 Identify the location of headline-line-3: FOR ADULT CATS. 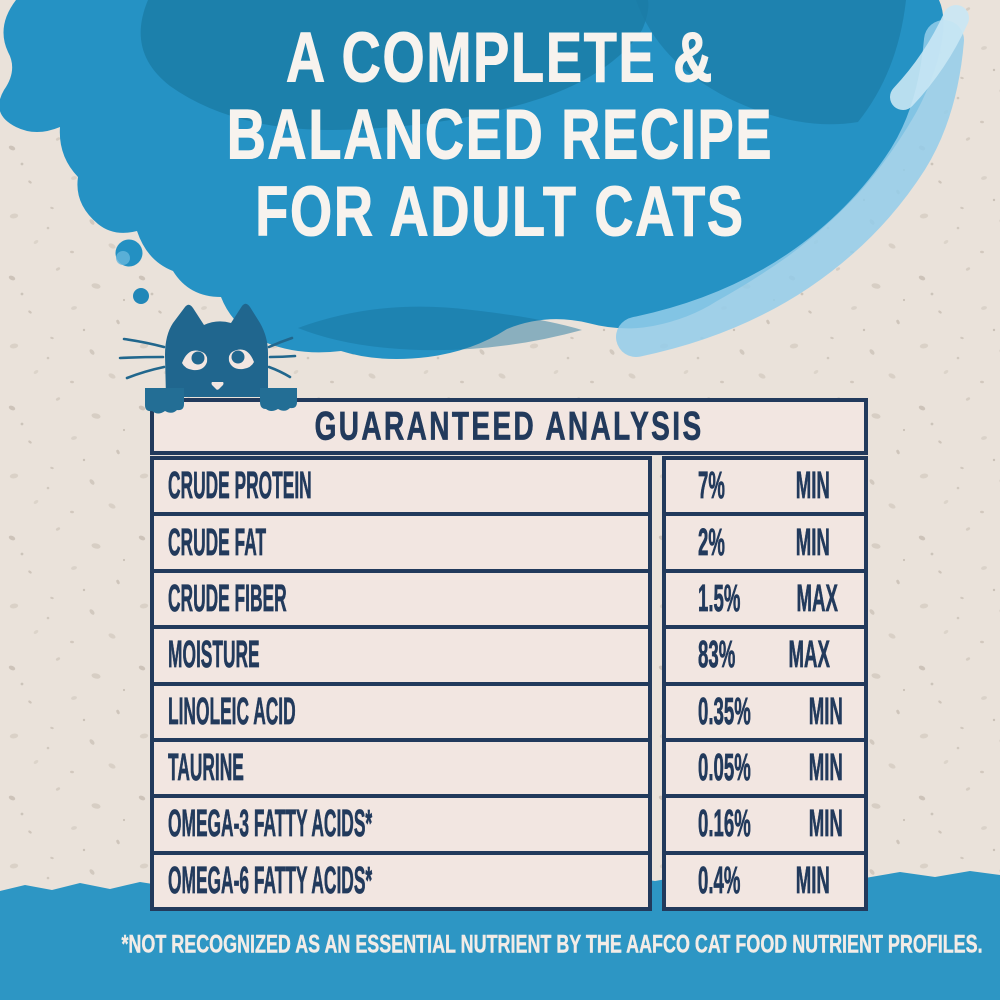
(500, 212).